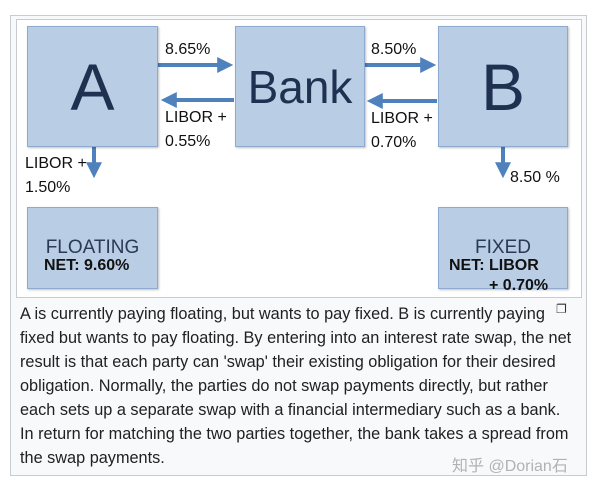 Image resolution: width=600 pixels, height=487 pixels. I want to click on label-b-to-bank-1: LIBOR +, so click(402, 118).